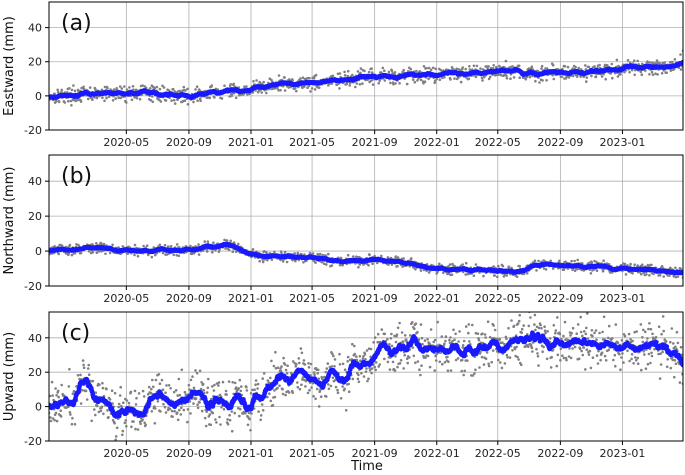  What do you see at coordinates (560, 298) in the screenshot?
I see `x-tick-label: 2022-09` at bounding box center [560, 298].